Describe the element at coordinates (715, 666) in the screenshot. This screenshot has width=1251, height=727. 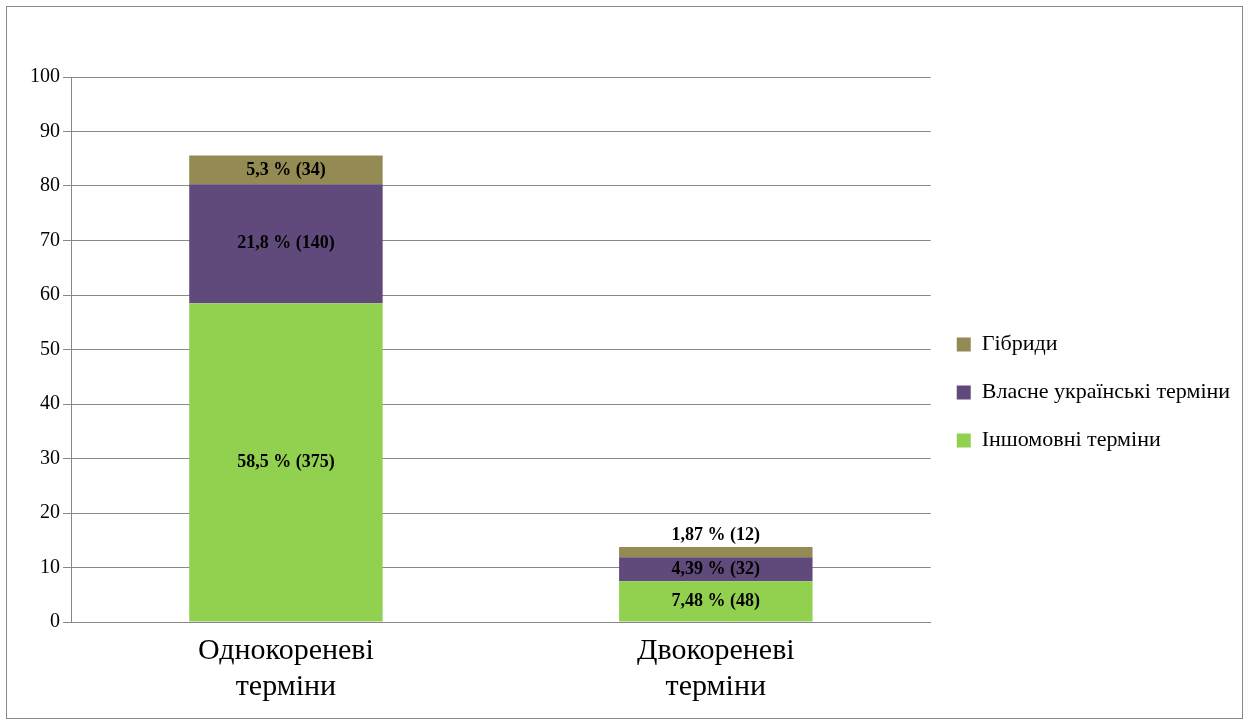
I see `x-tick-label: Двокореневі терміни` at that location.